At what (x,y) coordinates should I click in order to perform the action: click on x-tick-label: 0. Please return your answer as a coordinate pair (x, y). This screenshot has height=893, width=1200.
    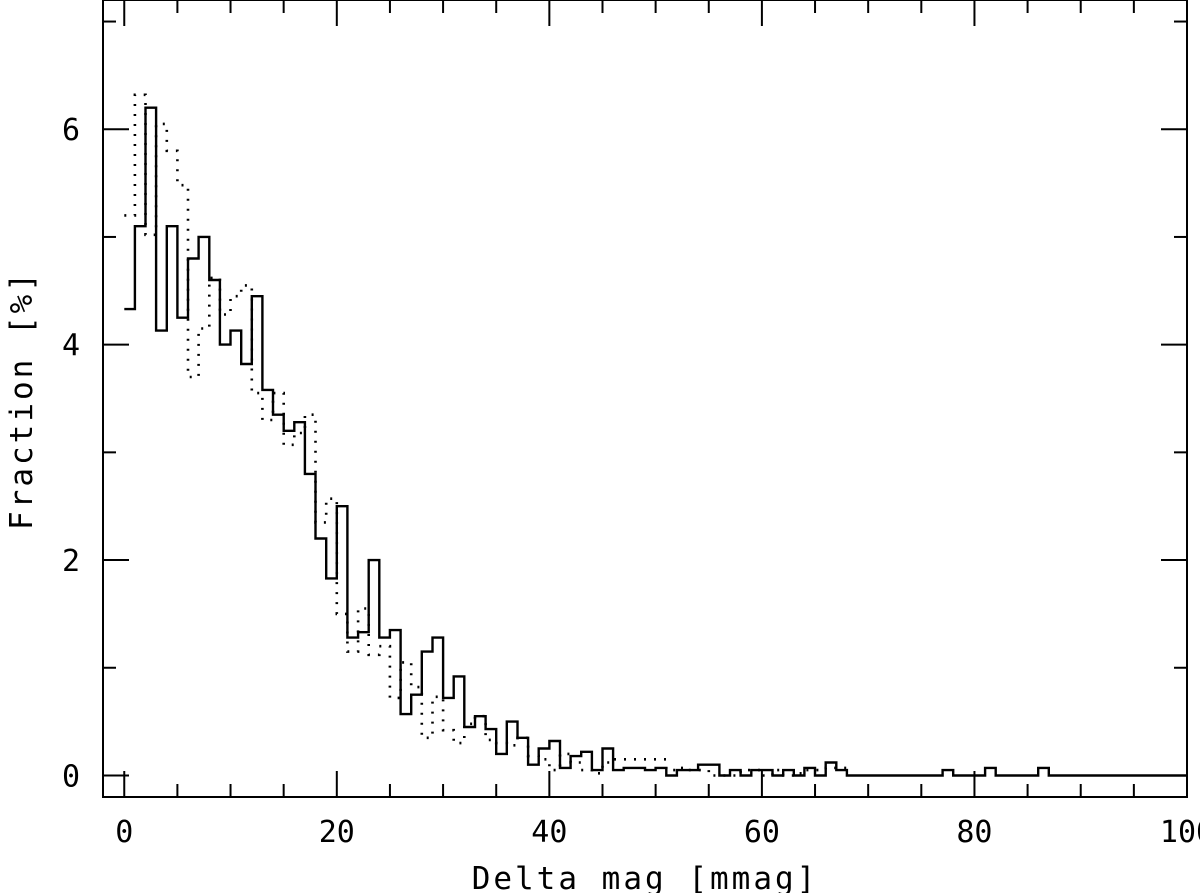
    Looking at the image, I should click on (124, 832).